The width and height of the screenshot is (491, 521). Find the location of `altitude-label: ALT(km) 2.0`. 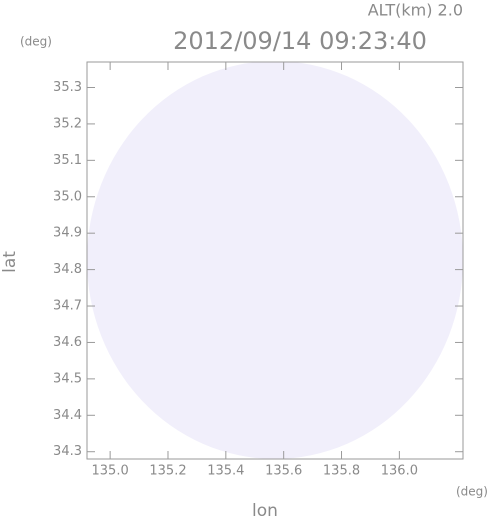

altitude-label: ALT(km) 2.0 is located at coordinates (415, 10).